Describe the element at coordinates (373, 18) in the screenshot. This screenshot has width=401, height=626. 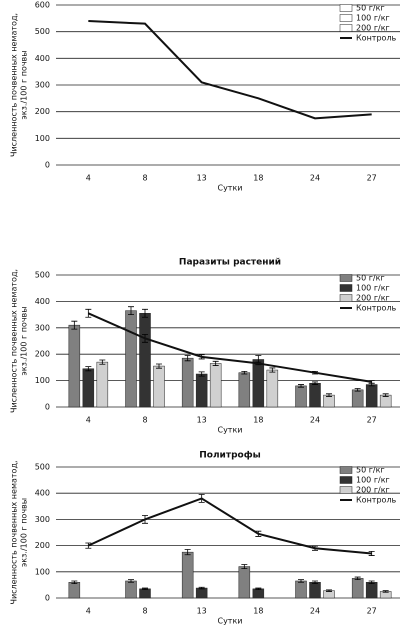
I see `legend-label: 100 г/кг` at that location.